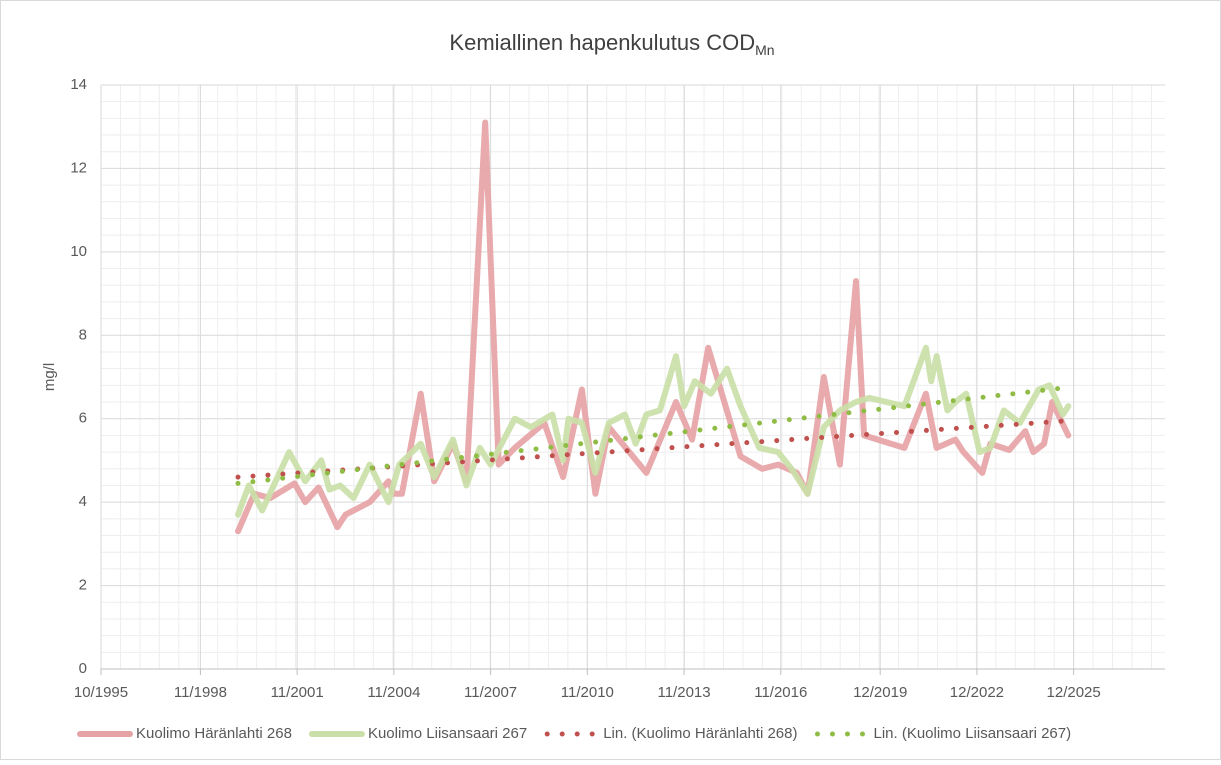 The image size is (1221, 765). I want to click on x-tick-label: 11/2013, so click(683, 692).